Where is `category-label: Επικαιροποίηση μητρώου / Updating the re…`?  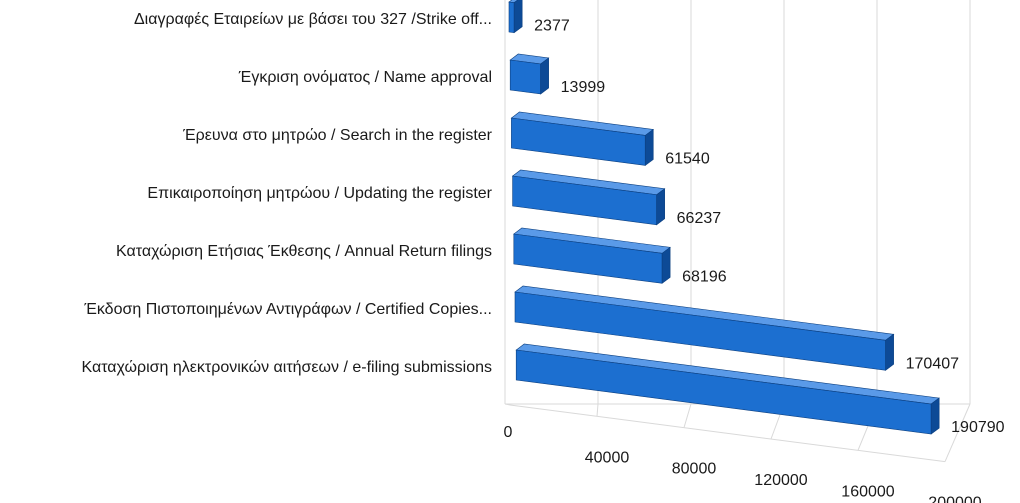 category-label: Επικαιροποίηση μητρώου / Updating the re… is located at coordinates (319, 193).